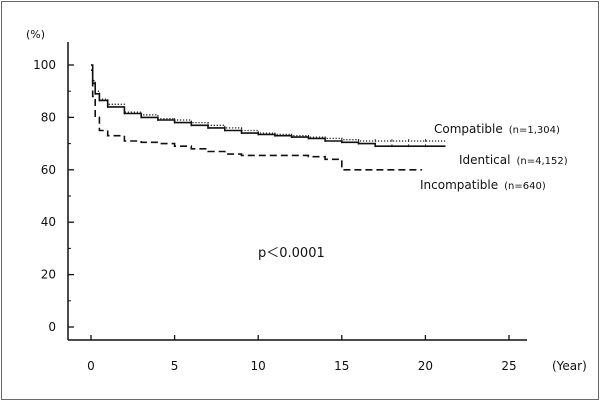  What do you see at coordinates (541, 161) in the screenshot?
I see `legend-count-identical: (n=4,152)` at bounding box center [541, 161].